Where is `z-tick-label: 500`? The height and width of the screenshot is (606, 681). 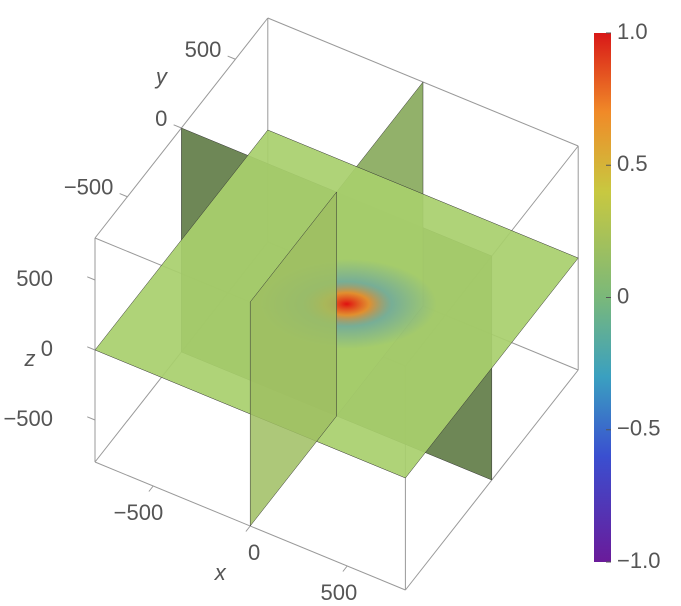
z-tick-label: 500 is located at coordinates (34, 278).